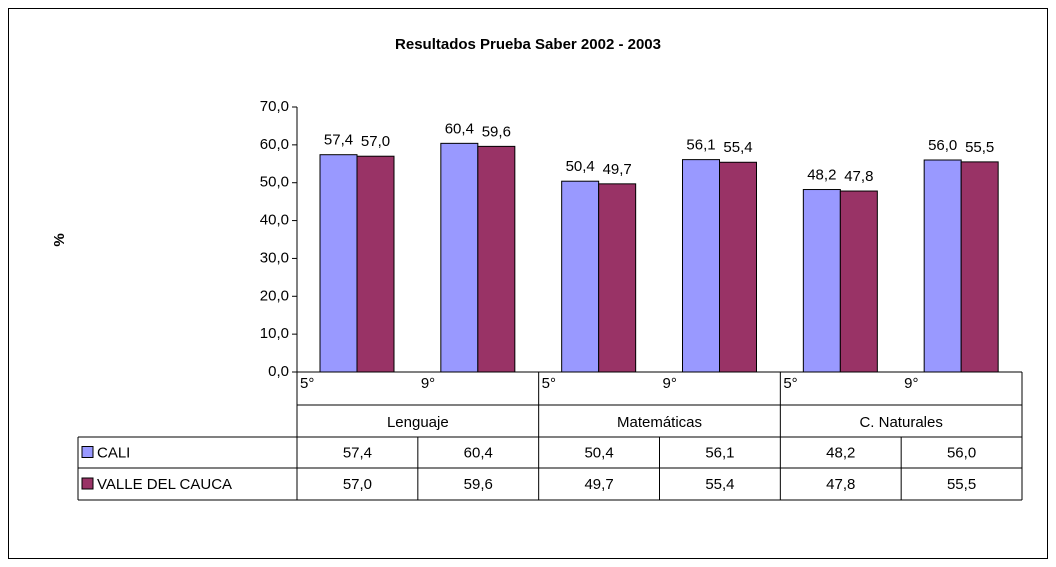  Describe the element at coordinates (961, 452) in the screenshot. I see `table-value: 56,0` at that location.